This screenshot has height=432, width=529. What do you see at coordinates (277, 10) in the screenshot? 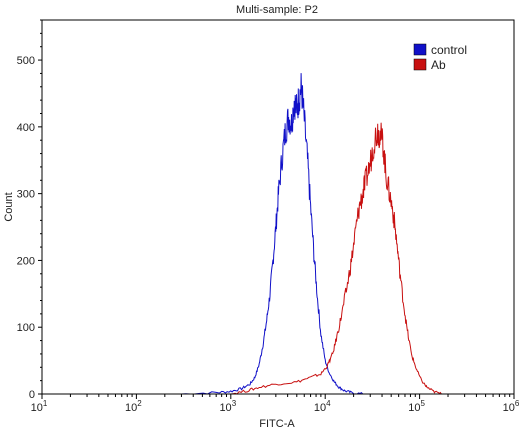
I see `chart-title: Multi-sample: P2` at bounding box center [277, 10].